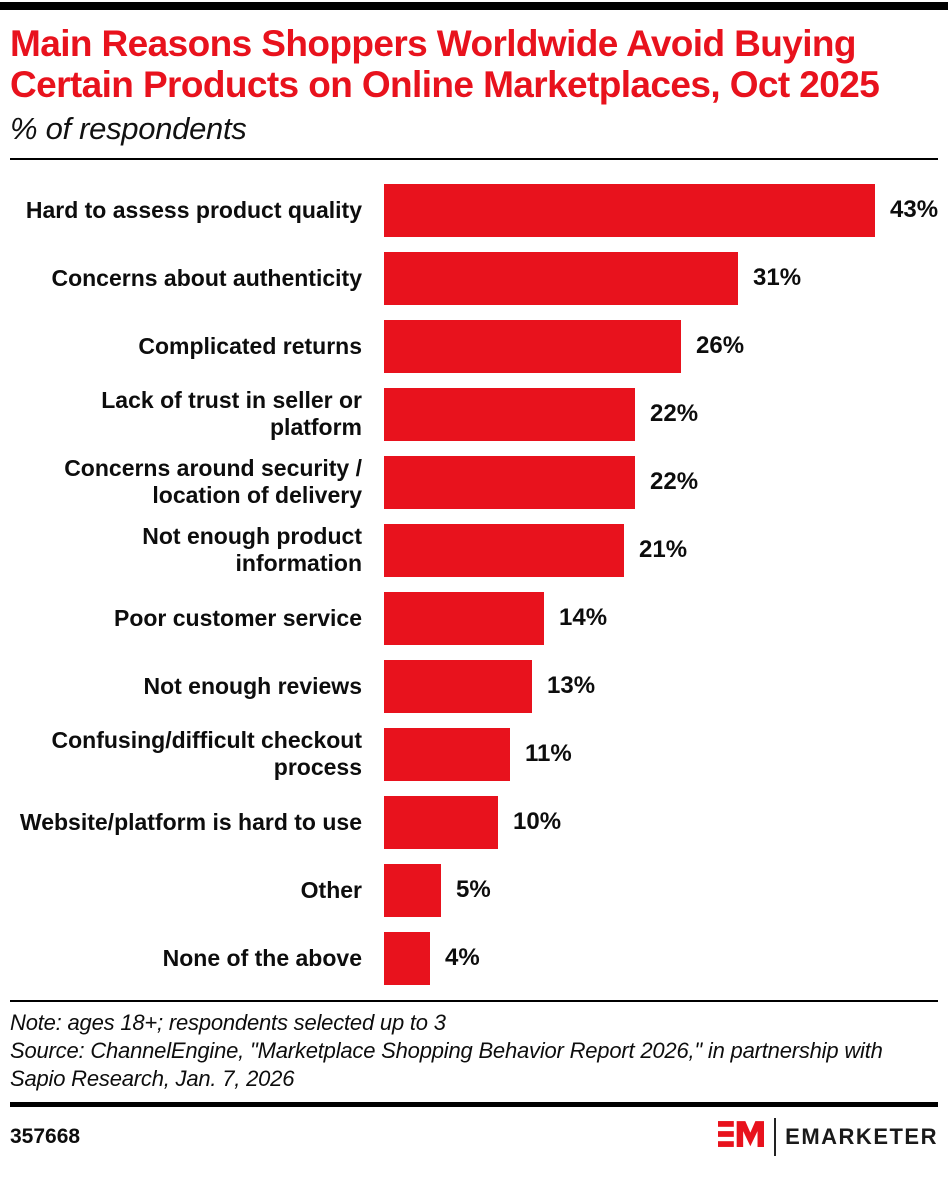 The width and height of the screenshot is (948, 1192). I want to click on chart-row: Hard to assess product quality 43%, so click(474, 210).